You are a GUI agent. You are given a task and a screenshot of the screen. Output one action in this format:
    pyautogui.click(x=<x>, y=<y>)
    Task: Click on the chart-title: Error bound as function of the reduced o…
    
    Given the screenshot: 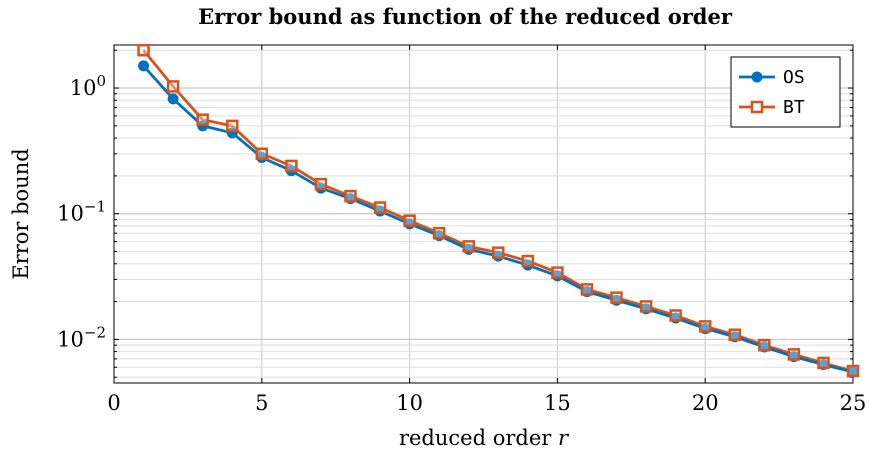 What is the action you would take?
    pyautogui.click(x=465, y=16)
    